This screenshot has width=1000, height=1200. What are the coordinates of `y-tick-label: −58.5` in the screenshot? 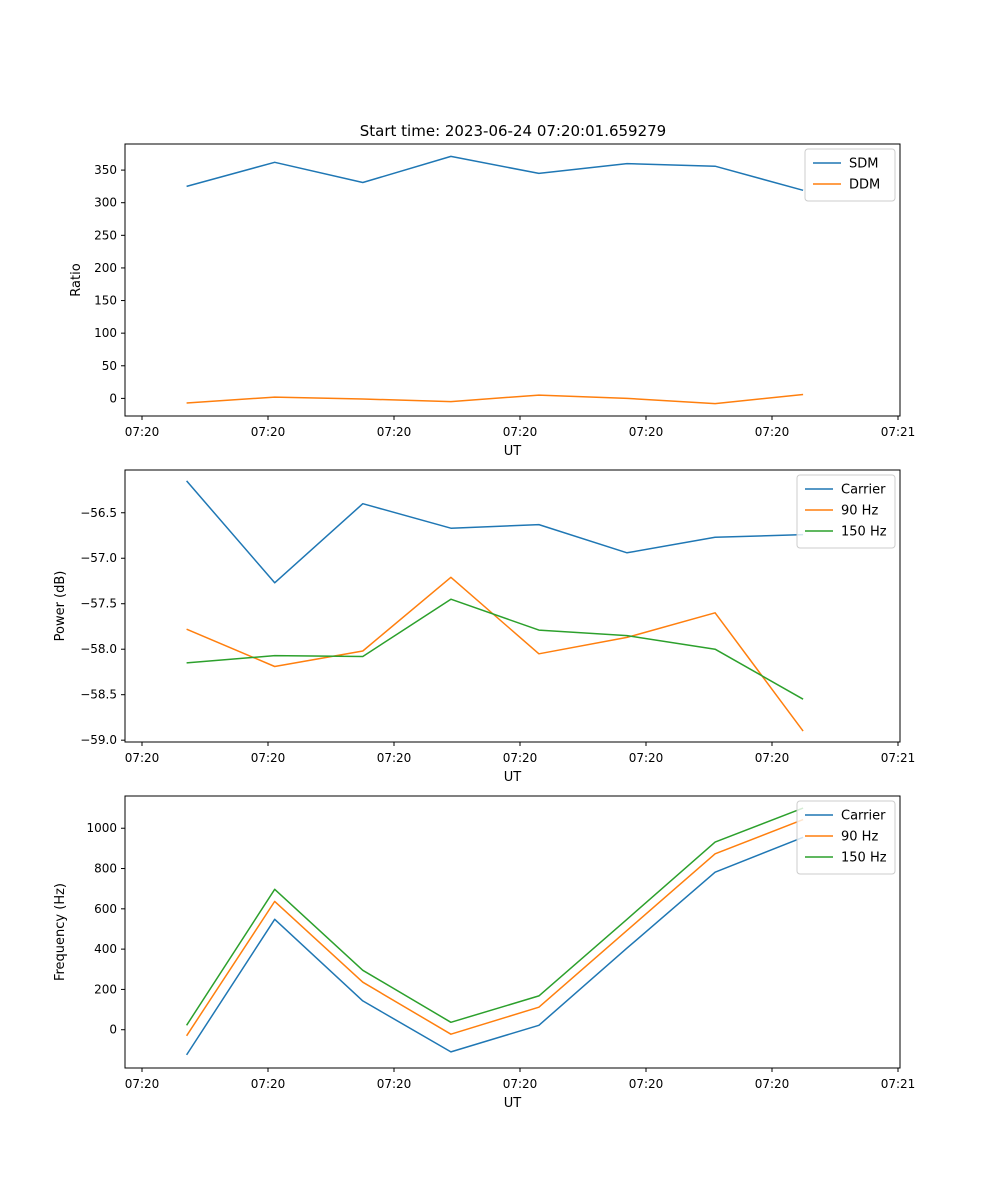 It's located at (98, 695).